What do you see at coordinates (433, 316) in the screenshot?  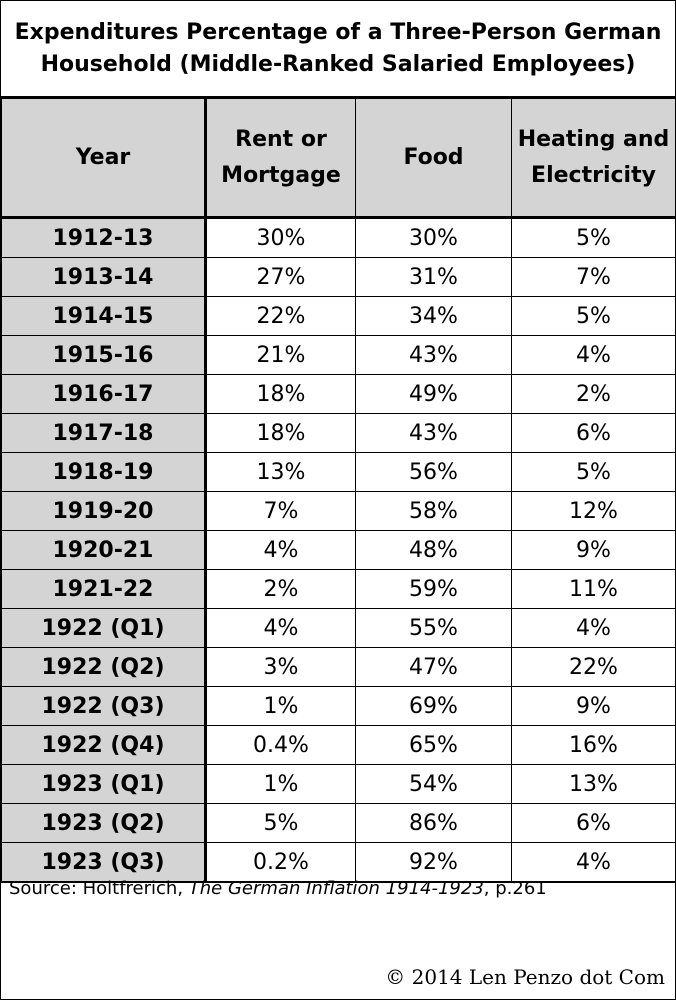 I see `cell-food: 34%` at bounding box center [433, 316].